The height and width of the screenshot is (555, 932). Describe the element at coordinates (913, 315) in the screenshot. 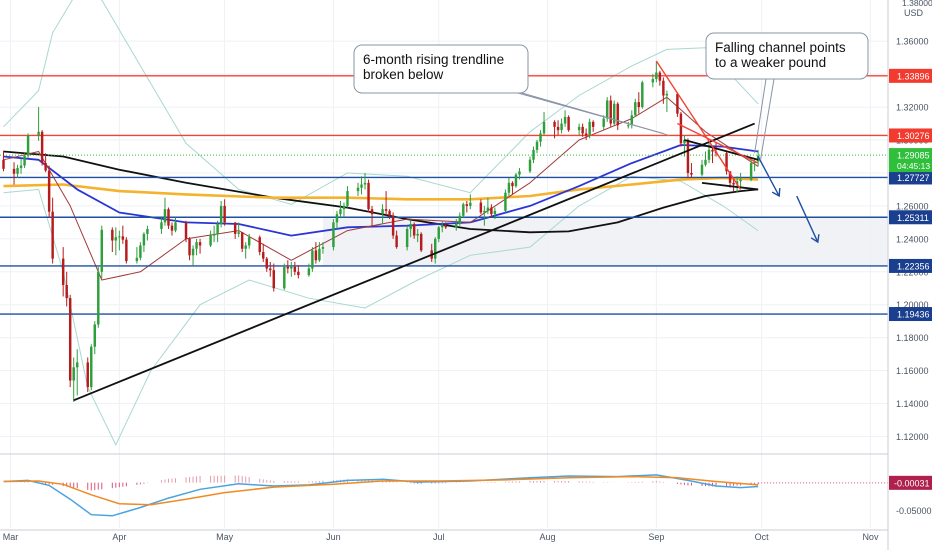

I see `level-price-tag-text: 1.19436` at that location.